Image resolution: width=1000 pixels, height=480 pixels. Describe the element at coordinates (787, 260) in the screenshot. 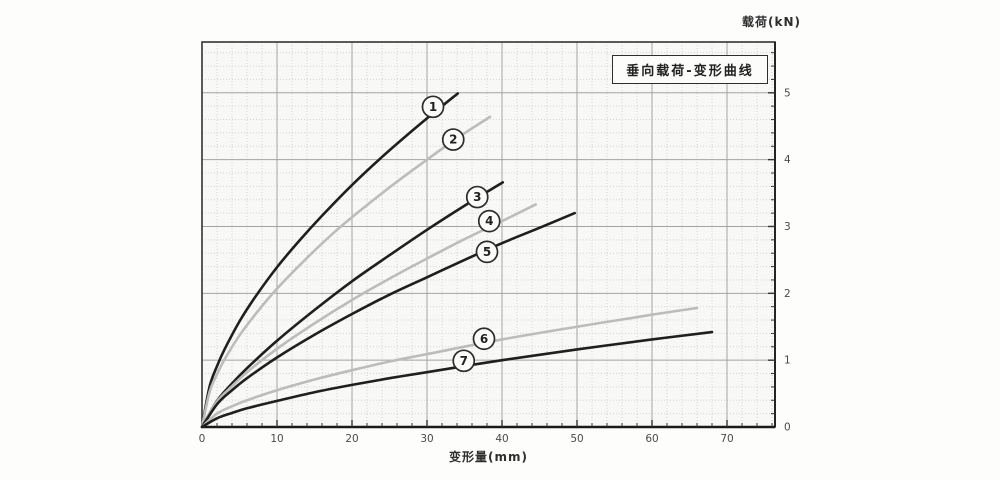

I see `y-tick-labels: 0 1 2 3 4 5` at that location.